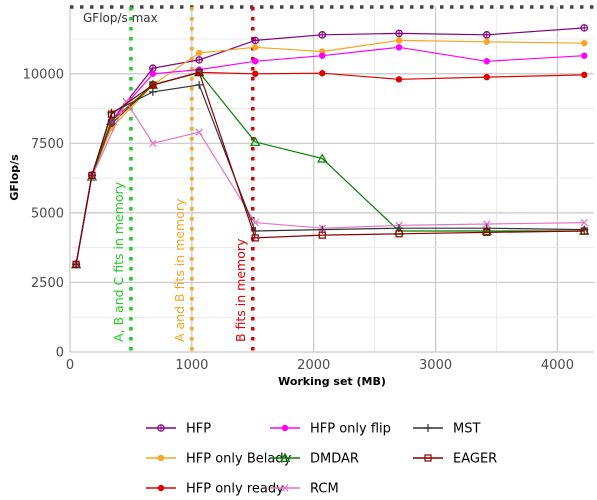 This screenshot has width=597, height=500. What do you see at coordinates (334, 459) in the screenshot?
I see `legend-label: DMDAR` at bounding box center [334, 459].